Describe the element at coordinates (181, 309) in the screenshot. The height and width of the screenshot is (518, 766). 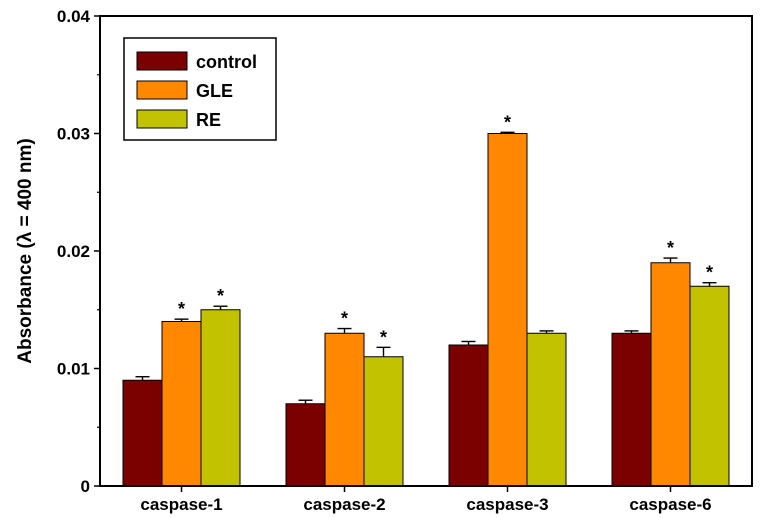
I see `significance-star-caspase-1-gle: *` at that location.